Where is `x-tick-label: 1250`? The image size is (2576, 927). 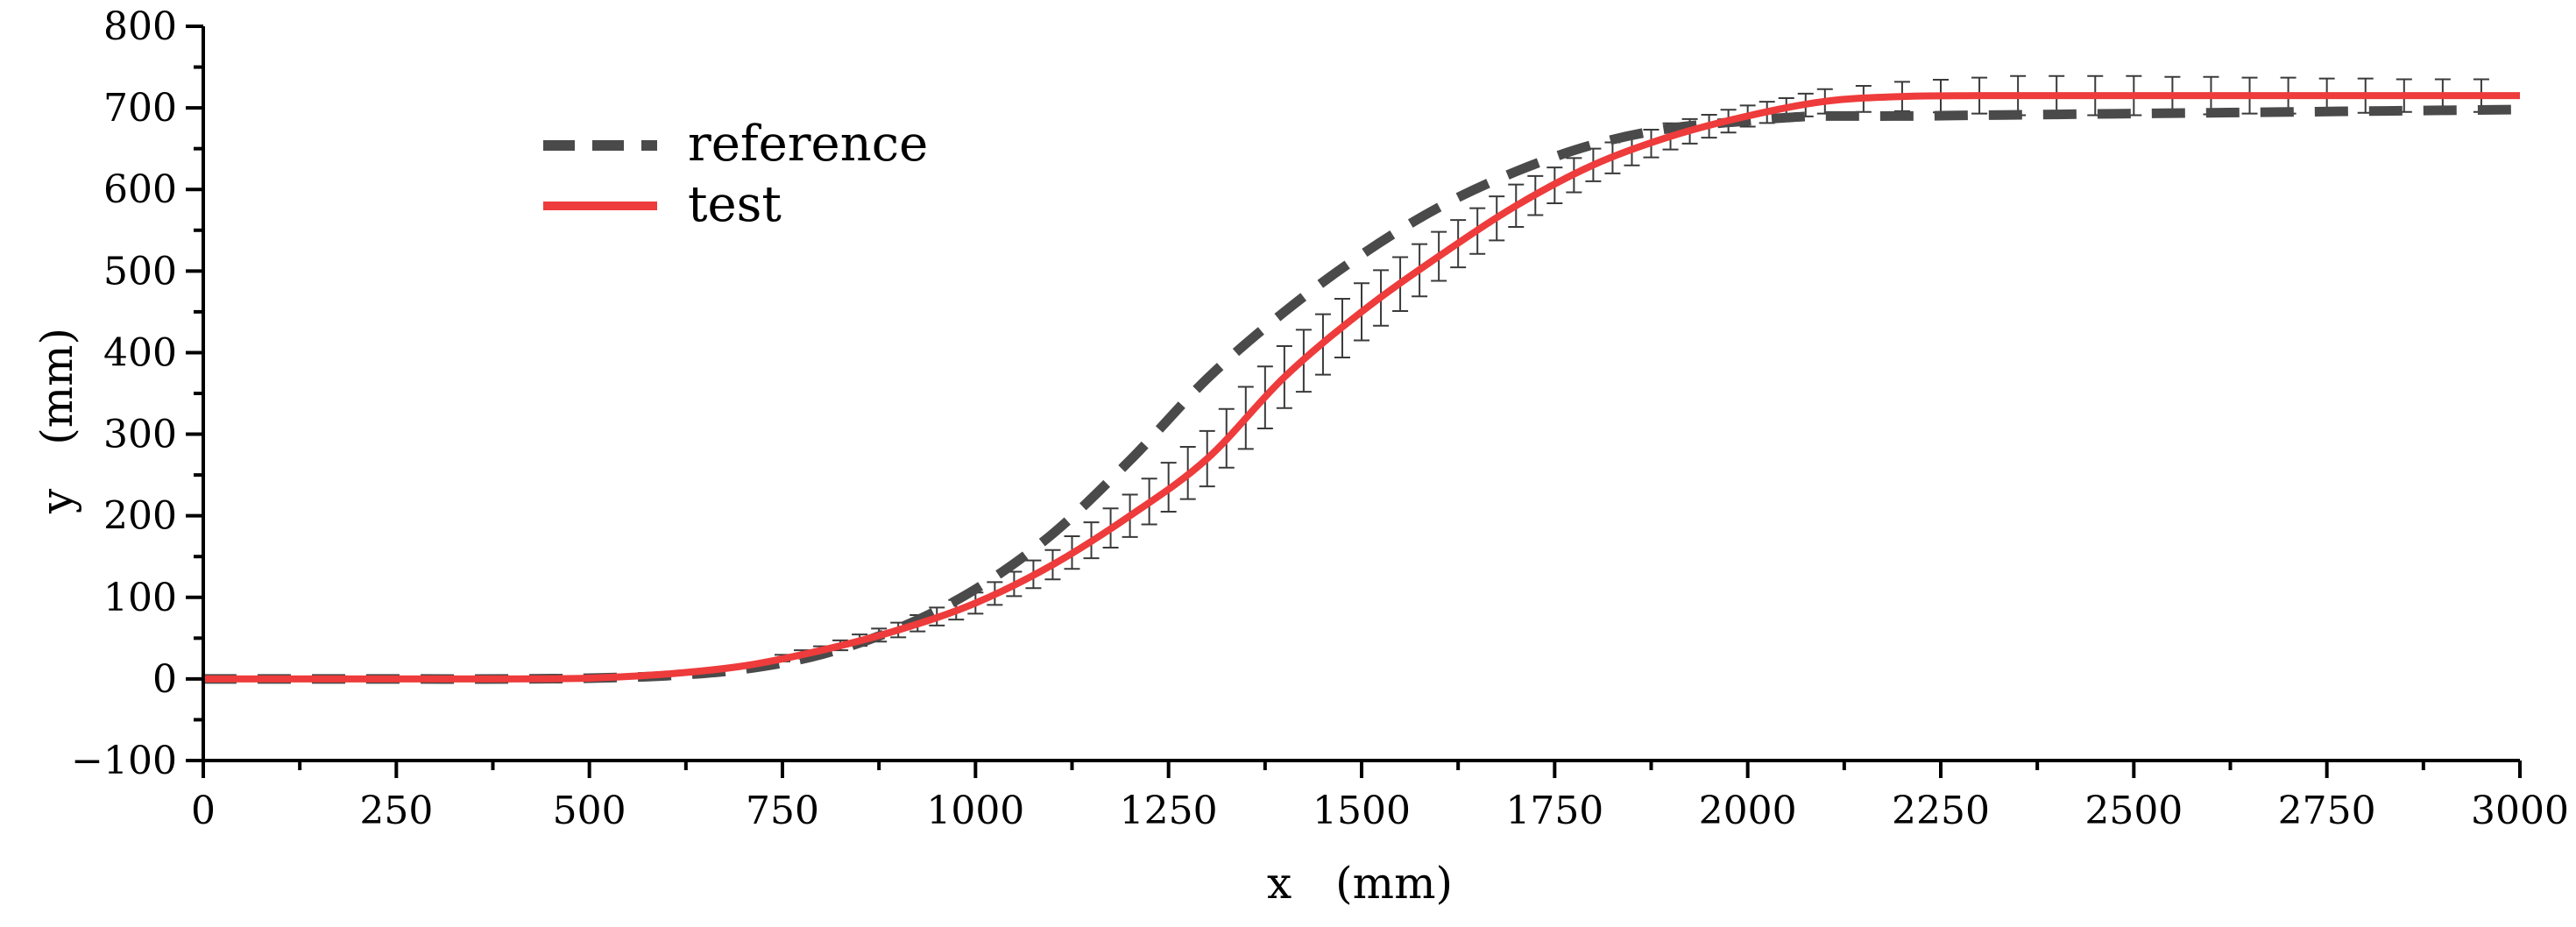
x-tick-label: 1250 is located at coordinates (1169, 811).